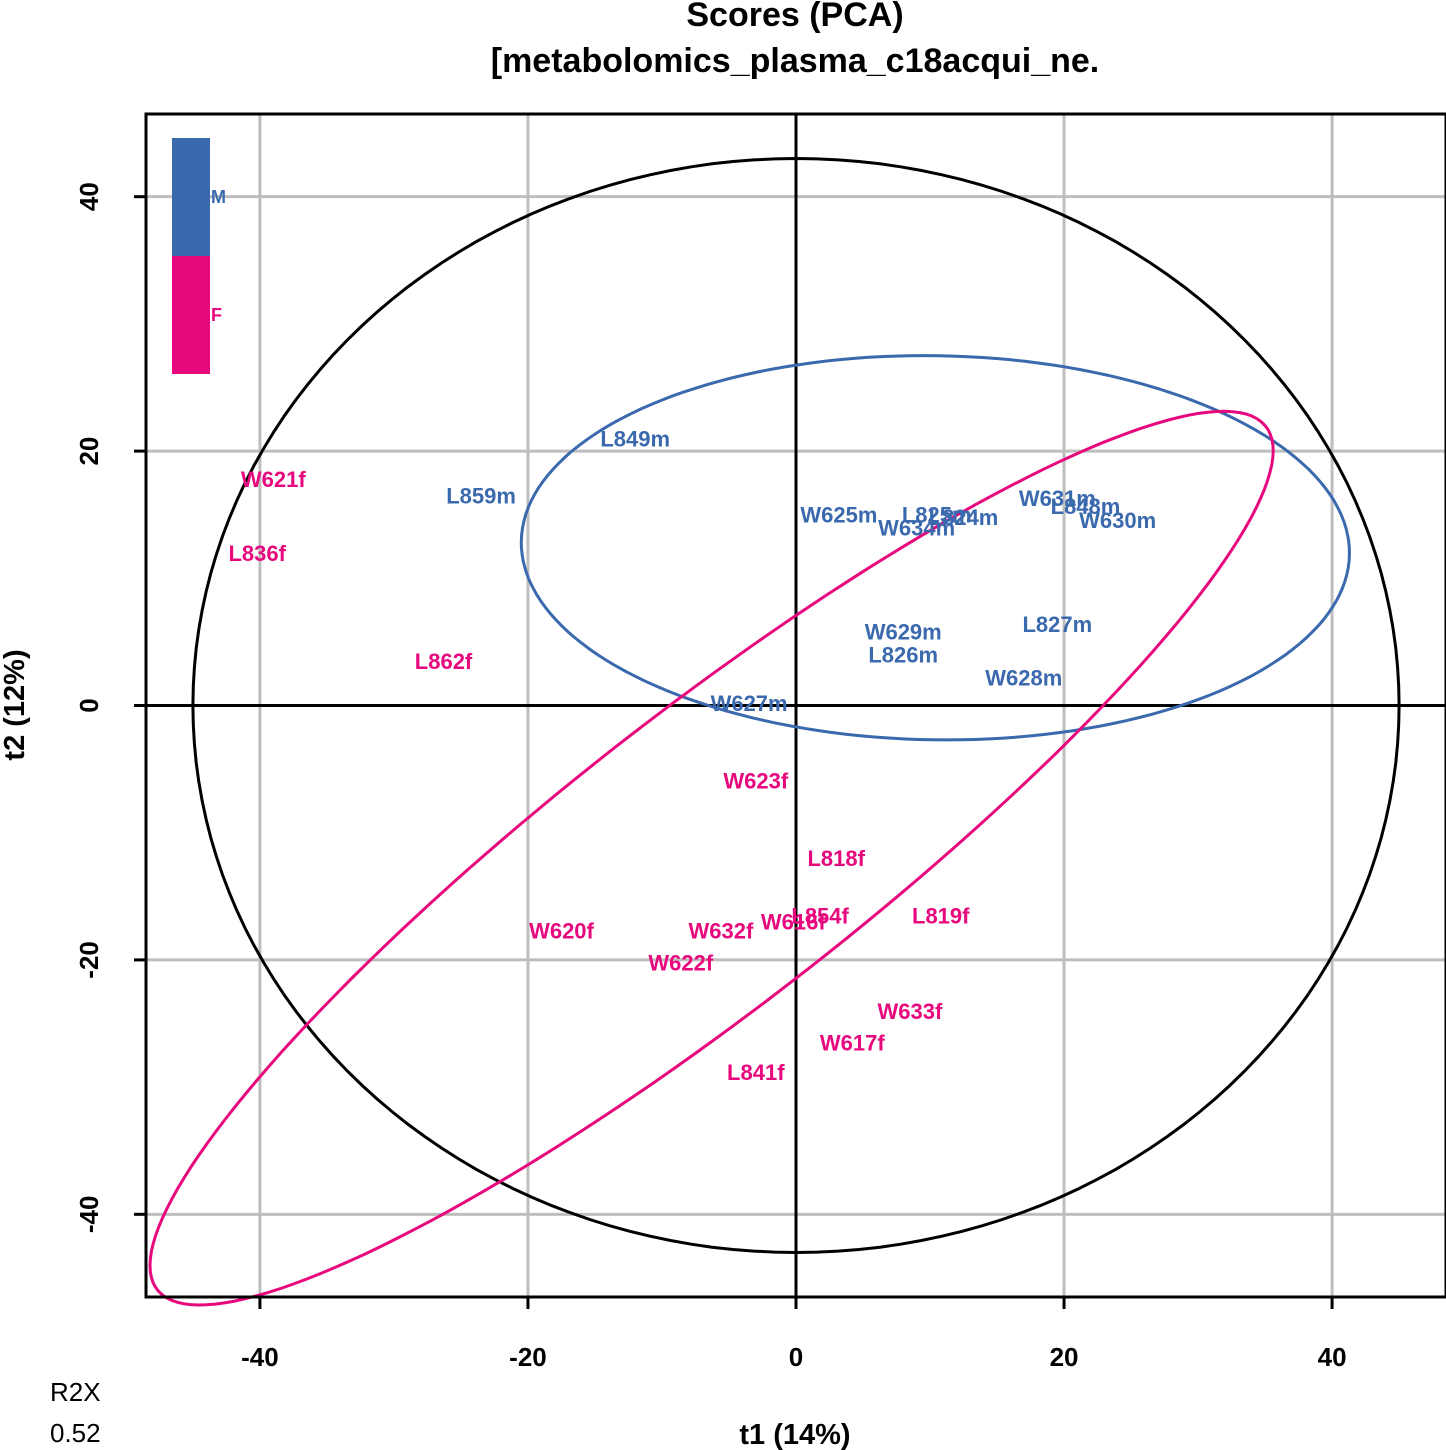 This screenshot has width=1446, height=1450. I want to click on x-axis-ticks: -40 -20 0 20 40, so click(794, 1334).